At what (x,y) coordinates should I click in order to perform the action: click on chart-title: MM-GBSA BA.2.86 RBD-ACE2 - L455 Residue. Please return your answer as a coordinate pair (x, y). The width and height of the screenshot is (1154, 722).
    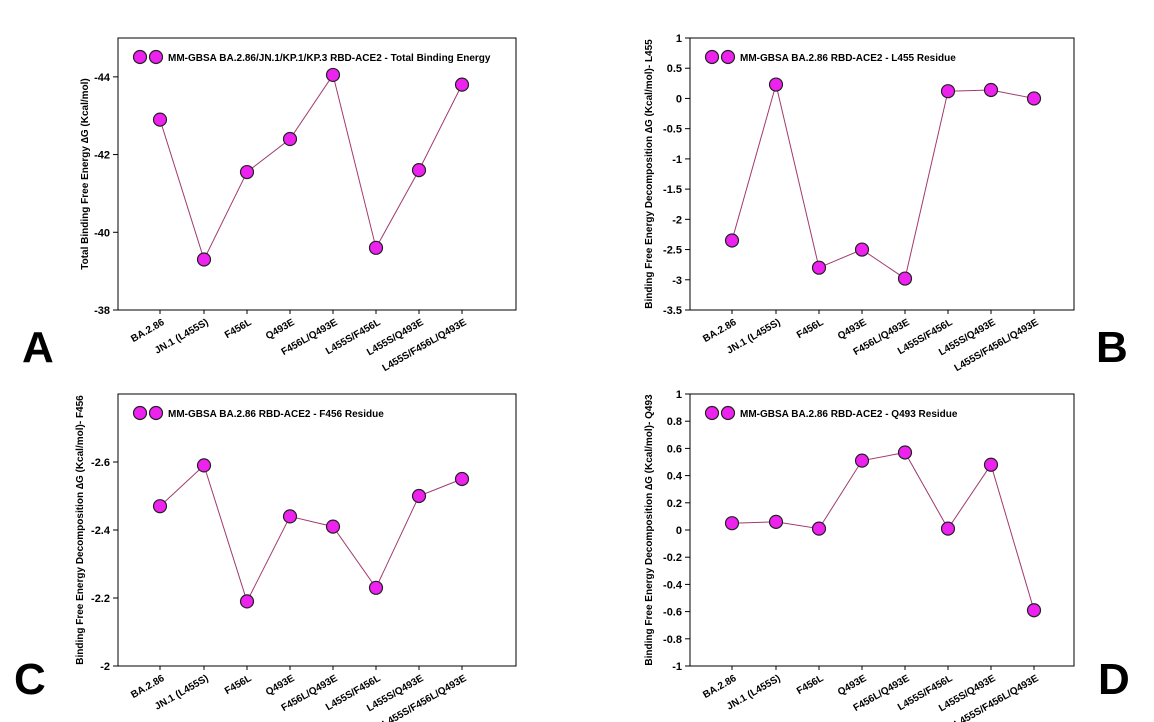
    Looking at the image, I should click on (848, 58).